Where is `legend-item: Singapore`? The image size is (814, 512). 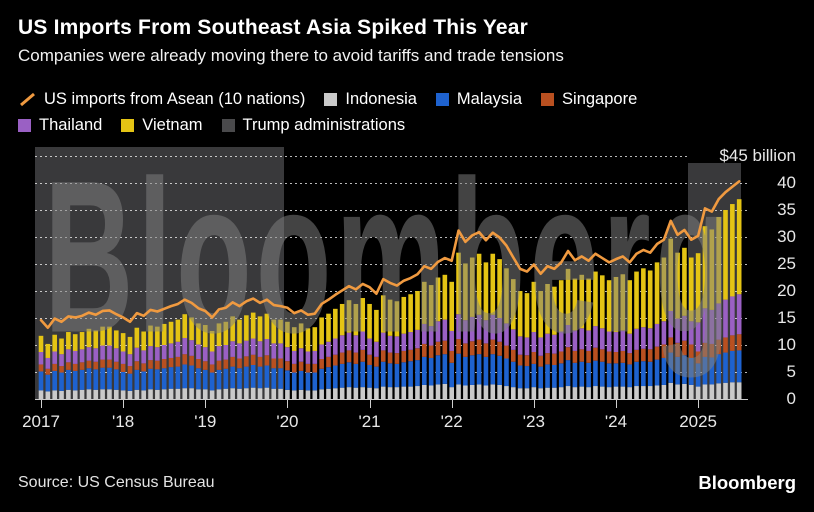
legend-item: Singapore is located at coordinates (589, 99).